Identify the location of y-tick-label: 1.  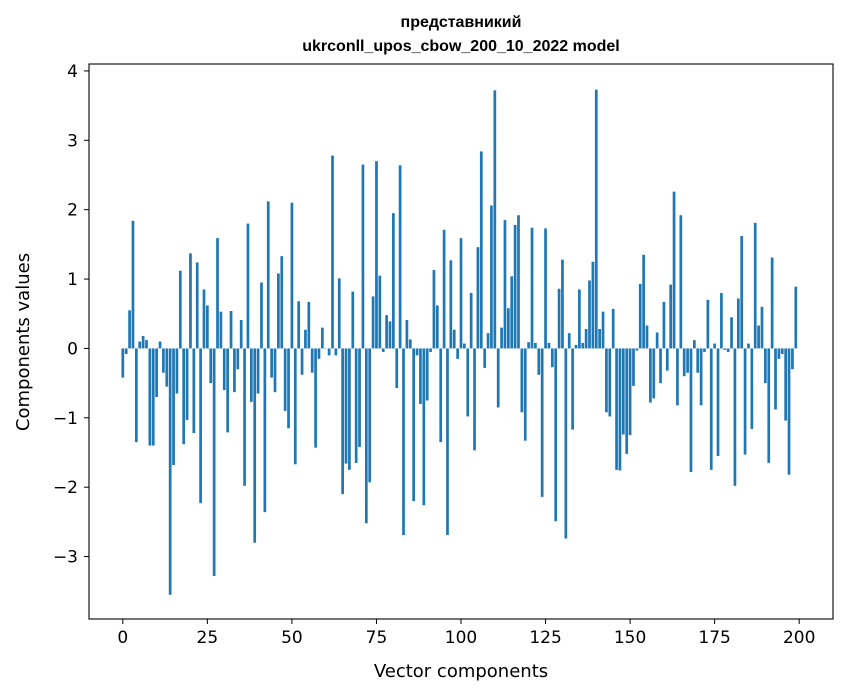
(72, 280).